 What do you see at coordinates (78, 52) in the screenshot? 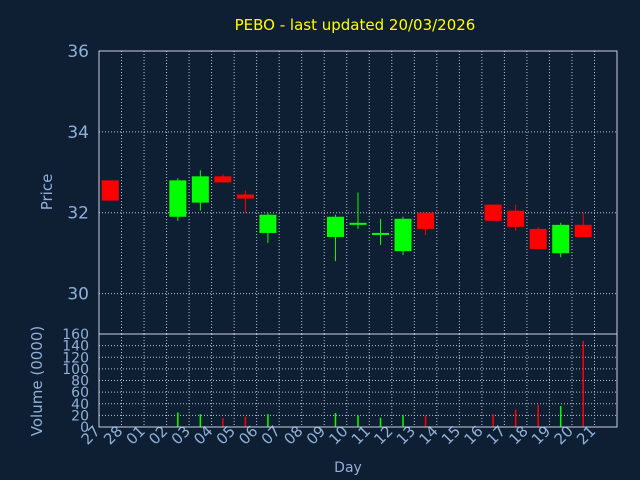
I see `price-tick-label: 36` at bounding box center [78, 52].